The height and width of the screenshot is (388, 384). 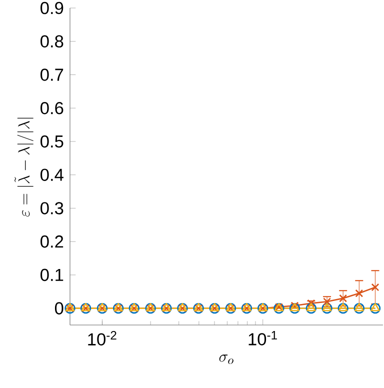 What do you see at coordinates (102, 338) in the screenshot?
I see `x-tick-label: 10$^{-2}$` at bounding box center [102, 338].